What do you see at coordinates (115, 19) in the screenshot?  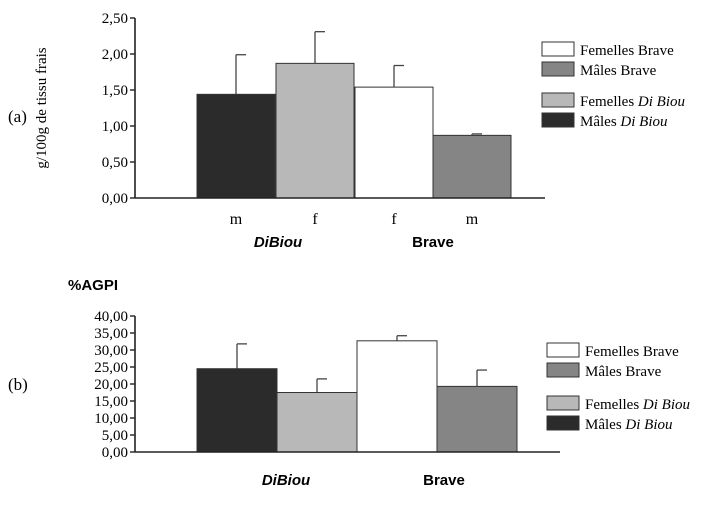 I see `y-tick-label: 2,50` at bounding box center [115, 19].